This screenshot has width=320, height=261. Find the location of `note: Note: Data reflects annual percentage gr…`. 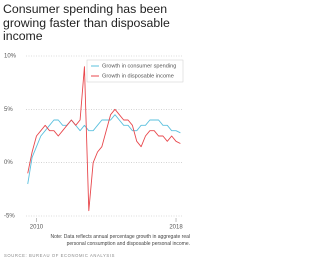

note: Note: Data reflects annual percentage gr… is located at coordinates (120, 240).